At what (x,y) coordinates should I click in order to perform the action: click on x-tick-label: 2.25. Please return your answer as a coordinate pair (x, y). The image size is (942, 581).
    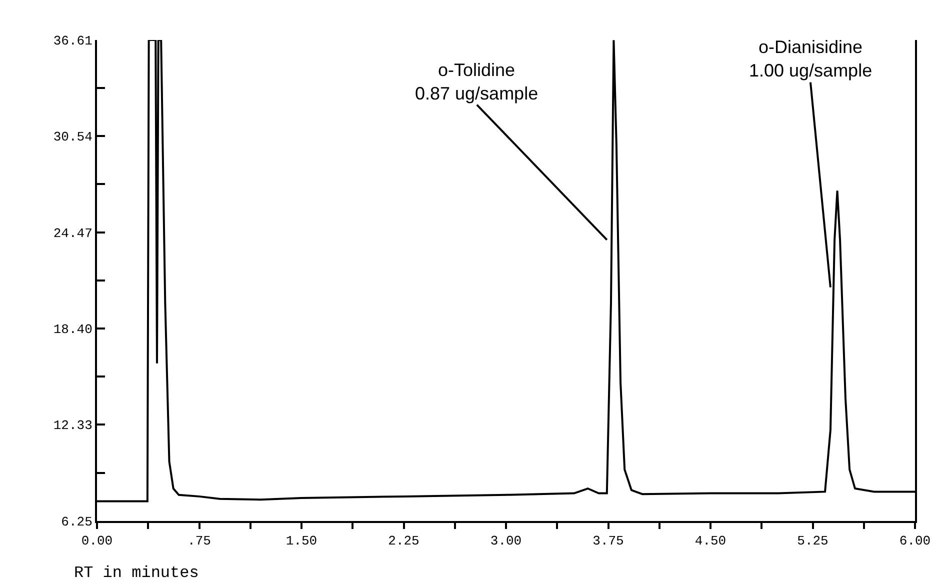
    Looking at the image, I should click on (404, 541).